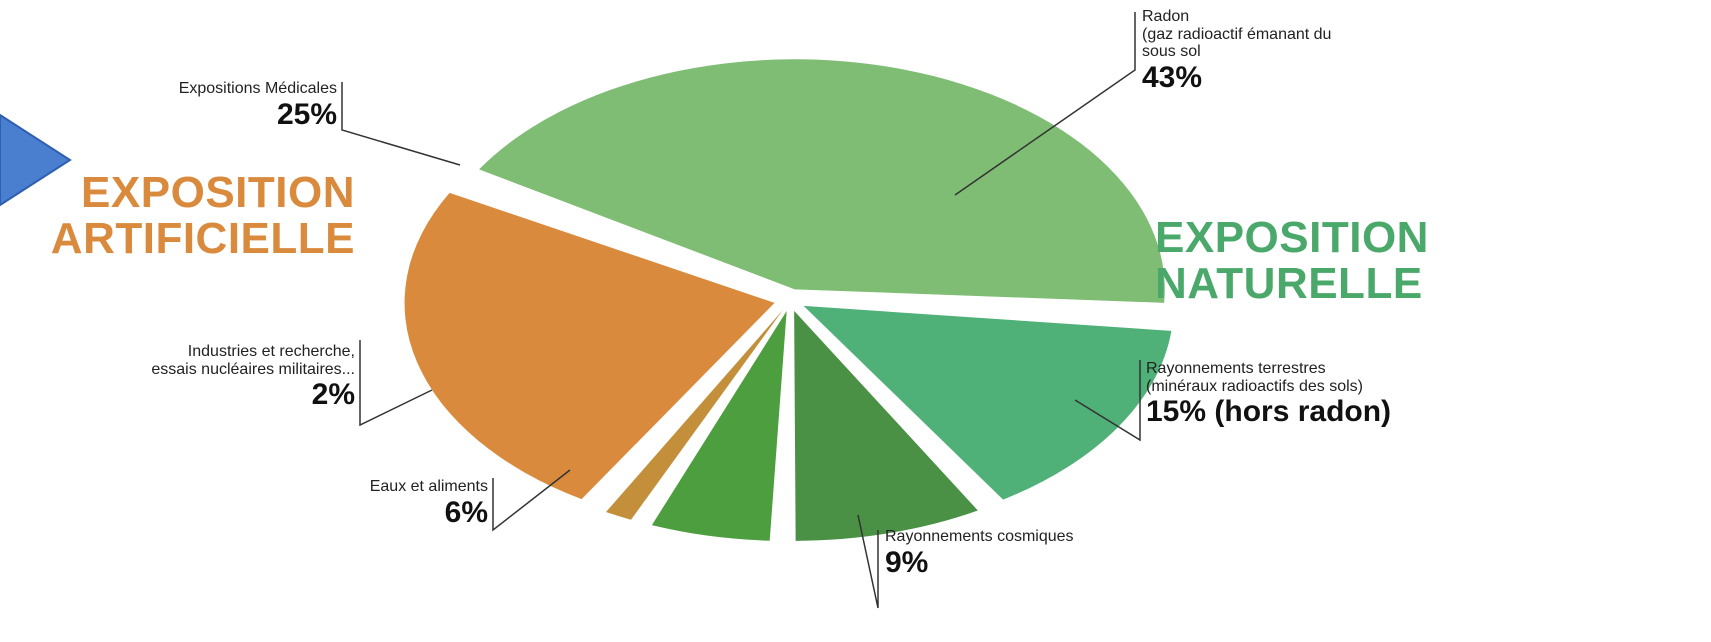 The width and height of the screenshot is (1711, 642). What do you see at coordinates (466, 512) in the screenshot?
I see `label-eaux-value: 6%` at bounding box center [466, 512].